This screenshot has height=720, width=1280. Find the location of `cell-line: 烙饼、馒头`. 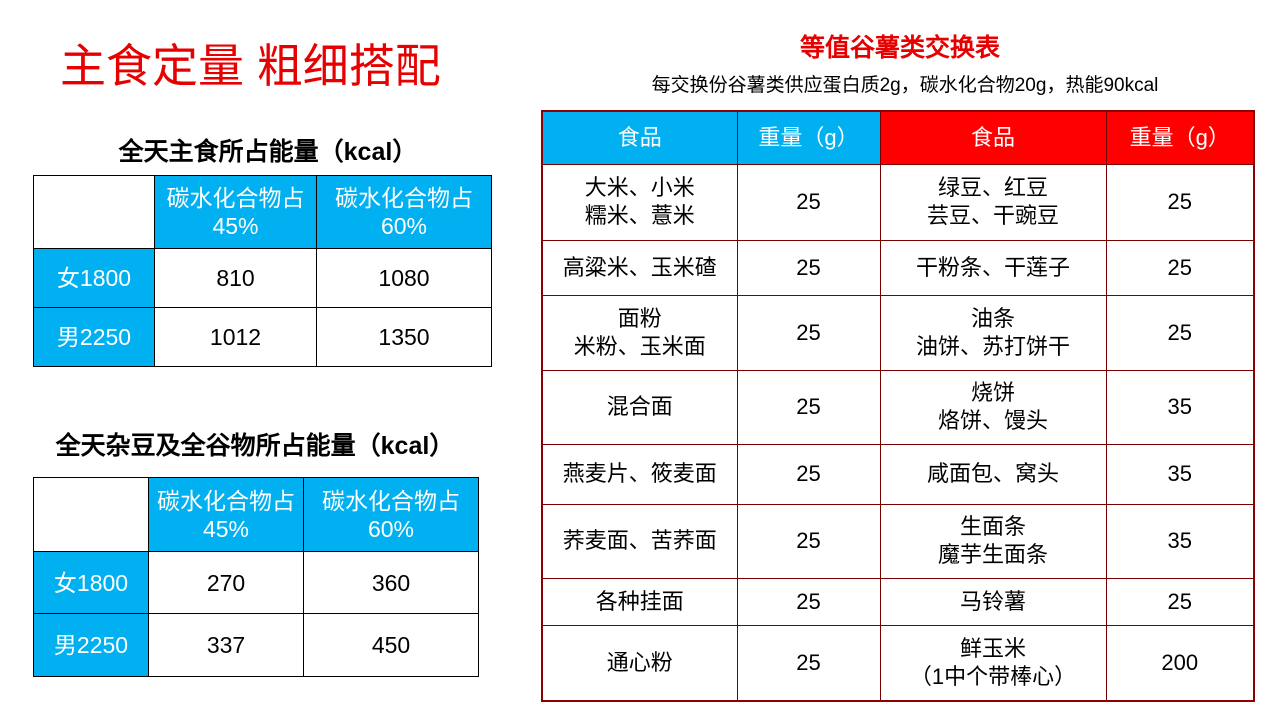

cell-line: 烙饼、馒头 is located at coordinates (992, 420).